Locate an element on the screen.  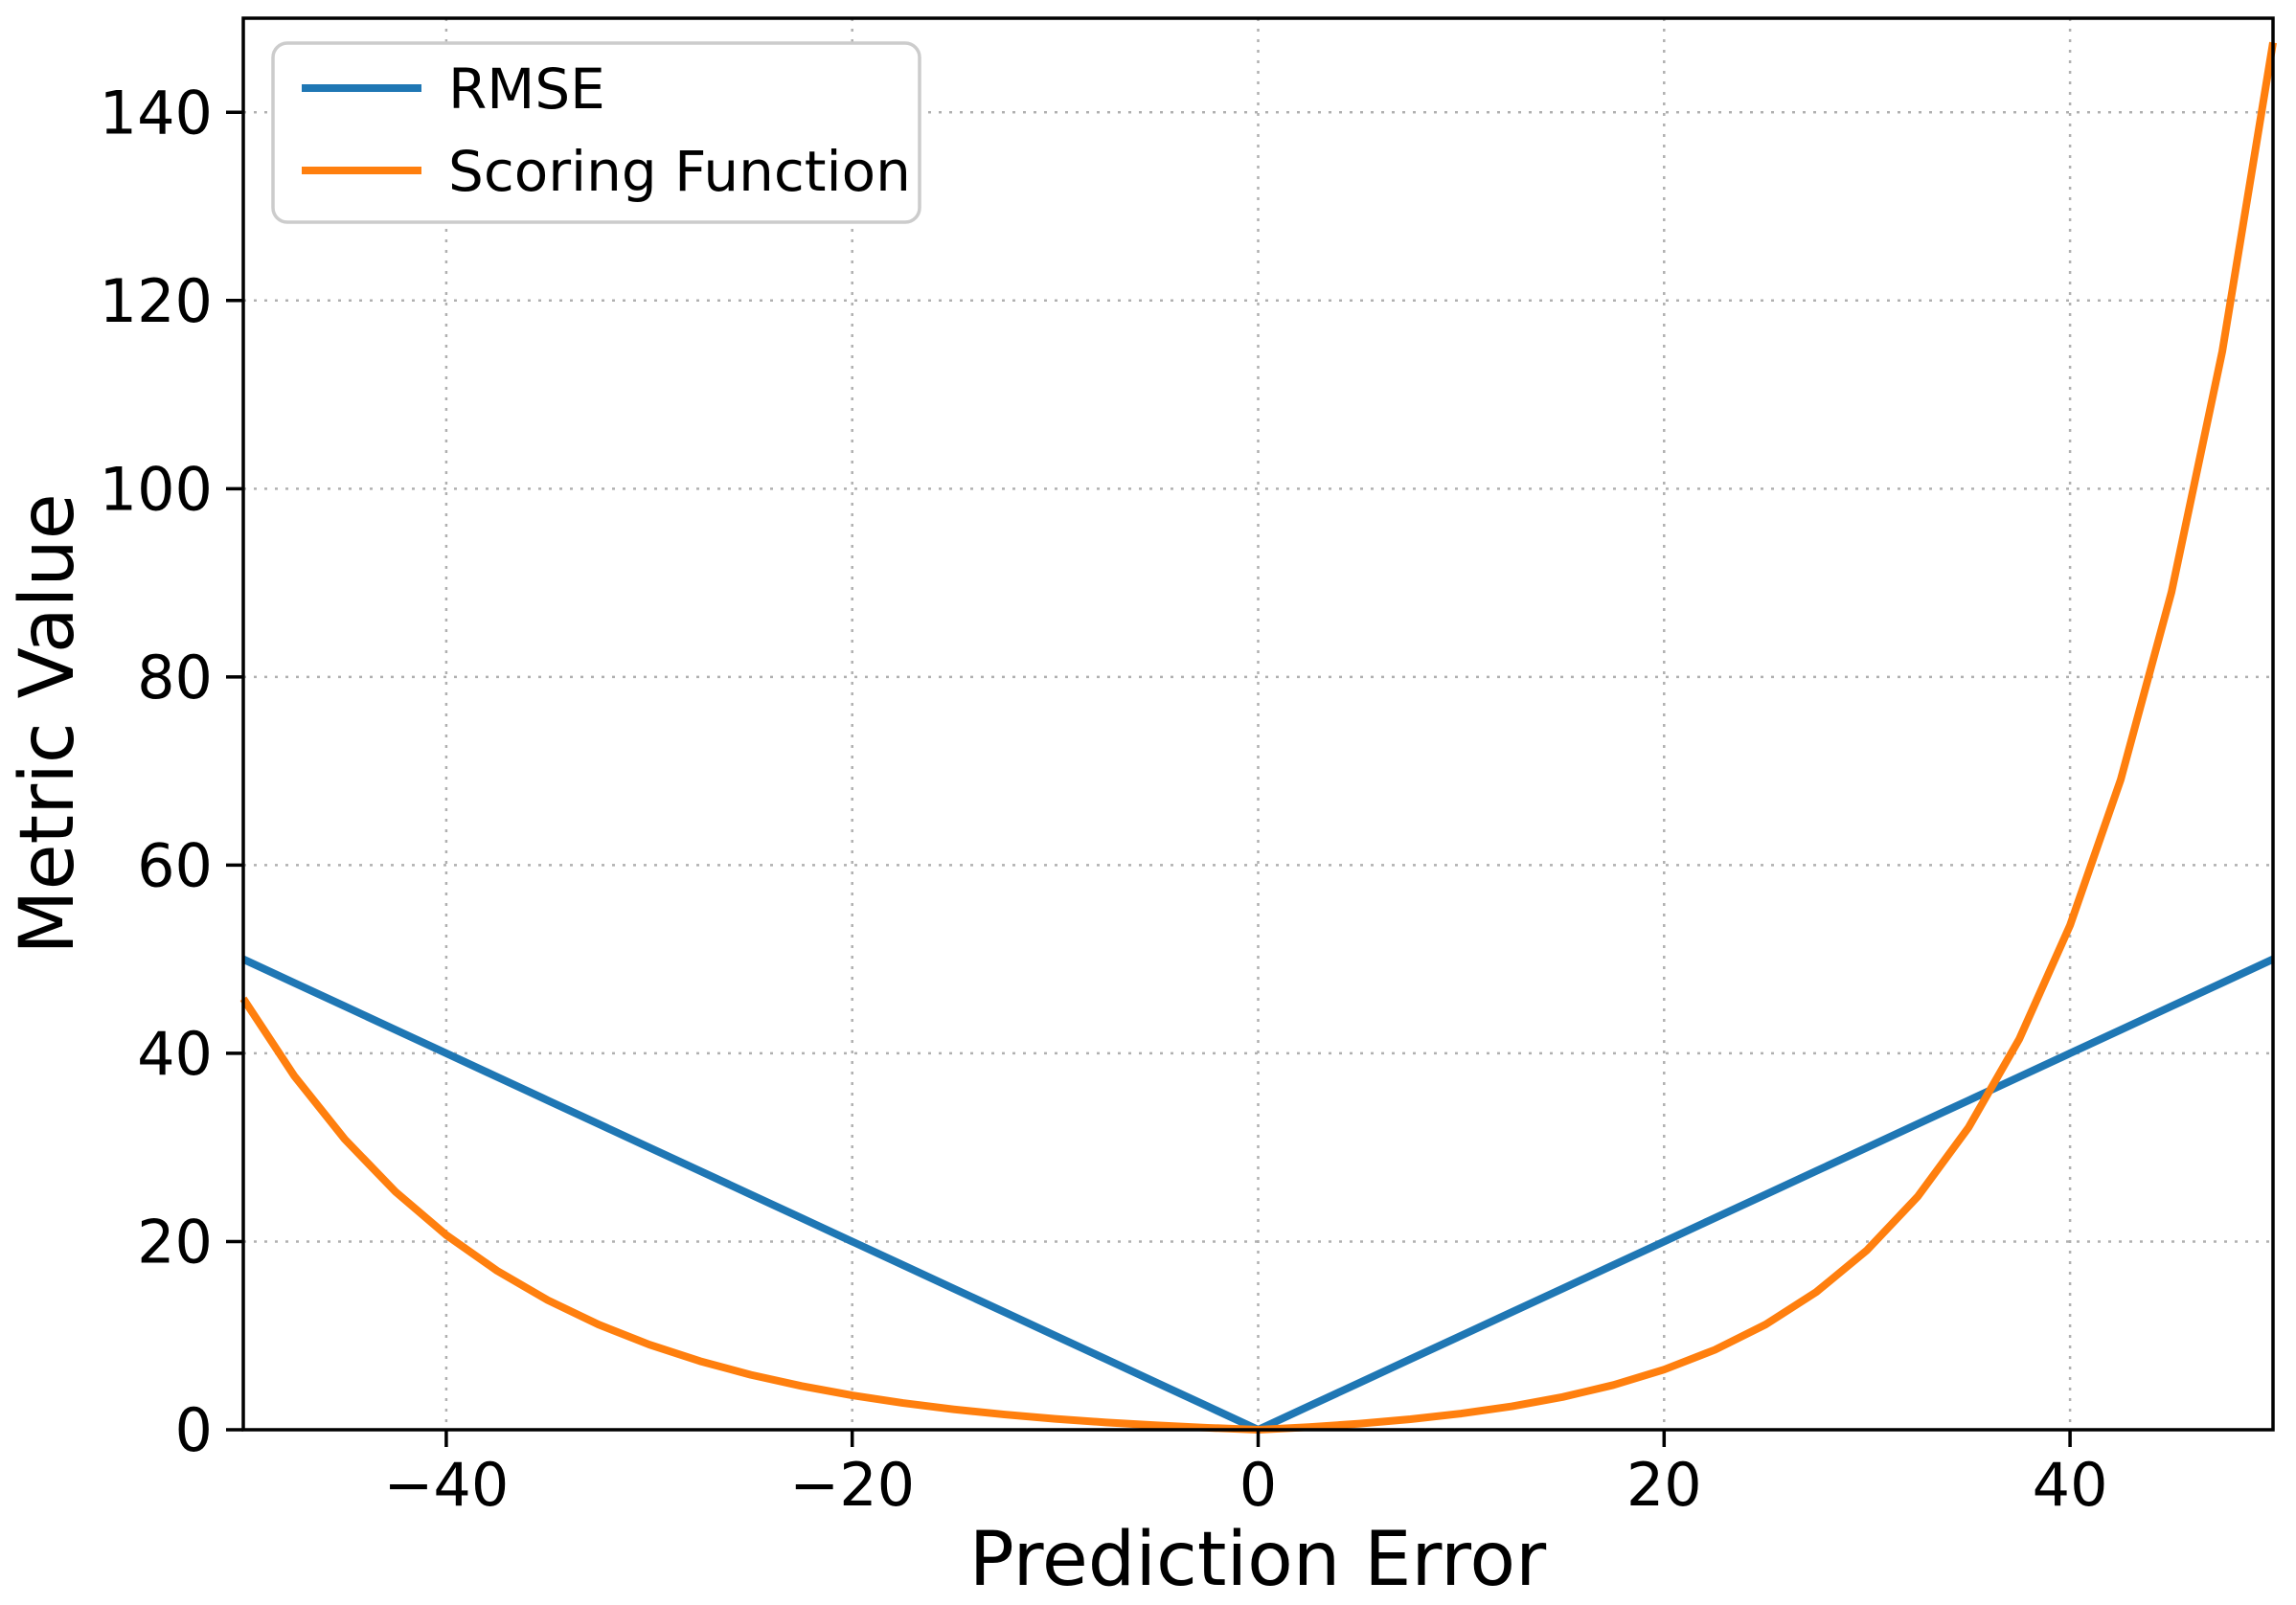
legend-label-scoring-function: Scoring Function is located at coordinates (679, 171).